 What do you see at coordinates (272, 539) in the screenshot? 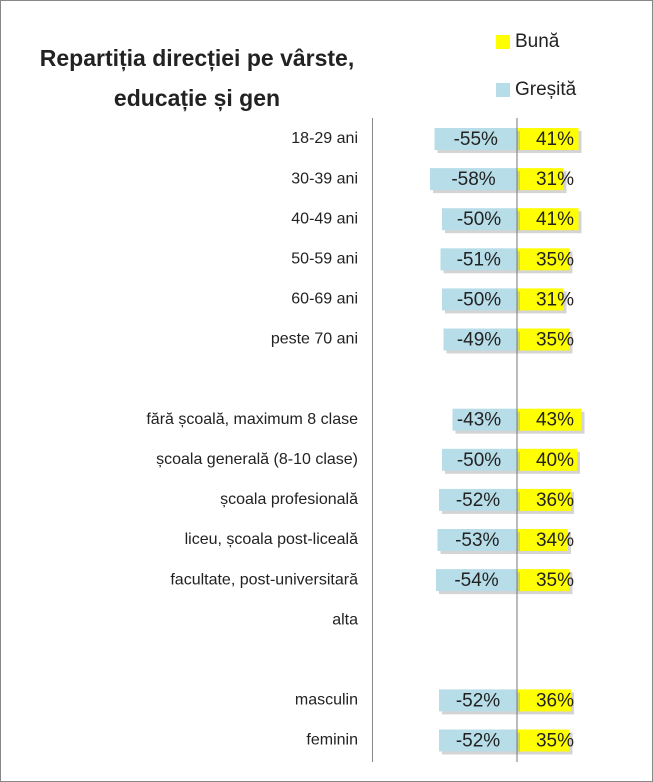
I see `y-tick-label: liceu, școala post-liceală` at bounding box center [272, 539].